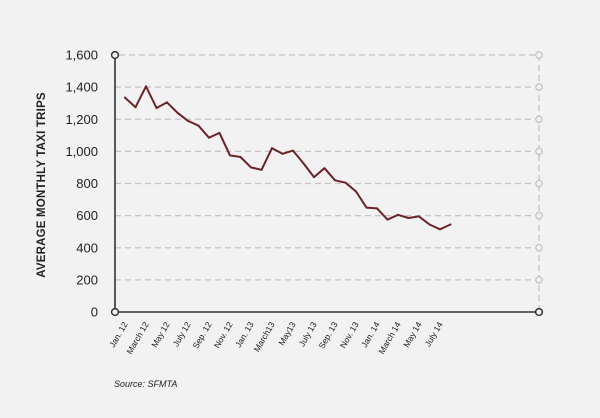 This screenshot has width=600, height=418. What do you see at coordinates (87, 215) in the screenshot?
I see `y-tick-label: 600` at bounding box center [87, 215].